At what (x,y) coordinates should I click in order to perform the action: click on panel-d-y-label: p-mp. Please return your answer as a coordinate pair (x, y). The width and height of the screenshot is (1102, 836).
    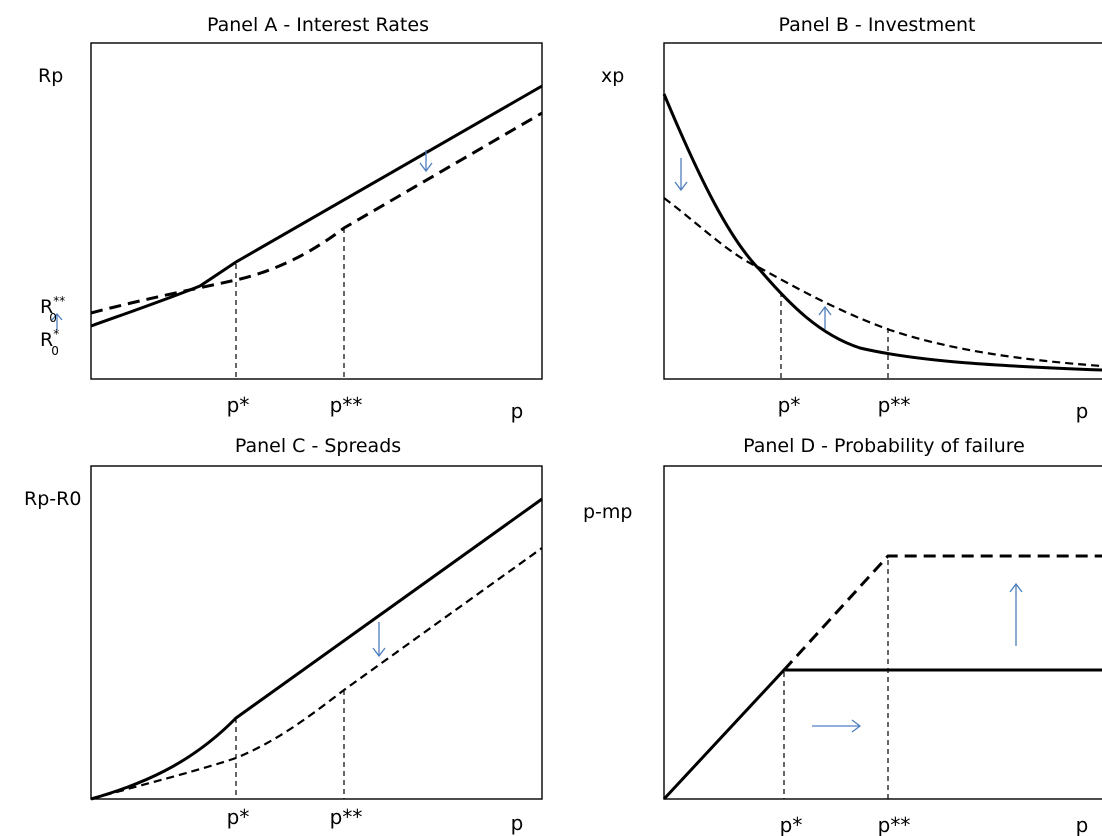
    Looking at the image, I should click on (608, 512).